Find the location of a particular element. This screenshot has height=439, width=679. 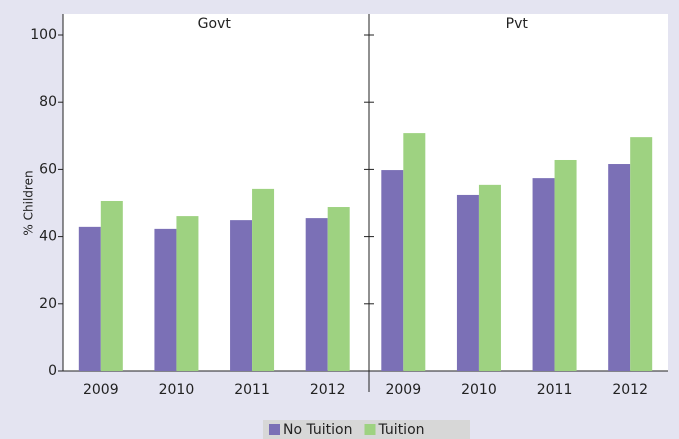

y-tick-label: 80 is located at coordinates (48, 102).